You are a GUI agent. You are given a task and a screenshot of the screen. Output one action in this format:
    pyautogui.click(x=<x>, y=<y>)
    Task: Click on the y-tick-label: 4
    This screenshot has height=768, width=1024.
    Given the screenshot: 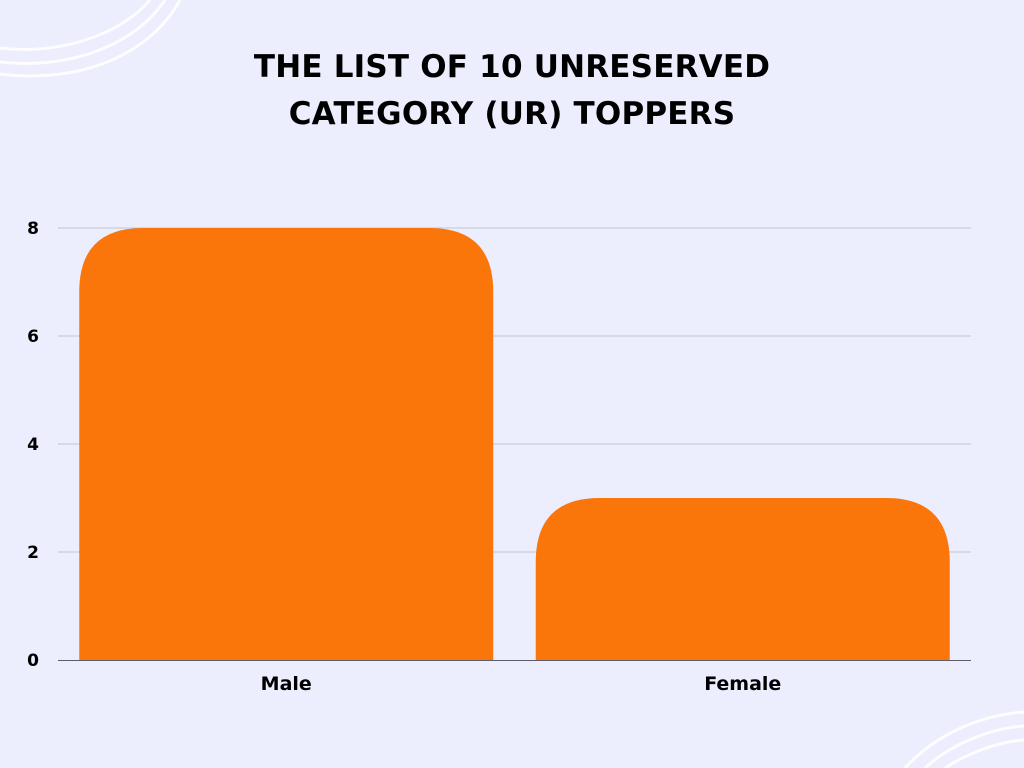 What is the action you would take?
    pyautogui.click(x=33, y=445)
    